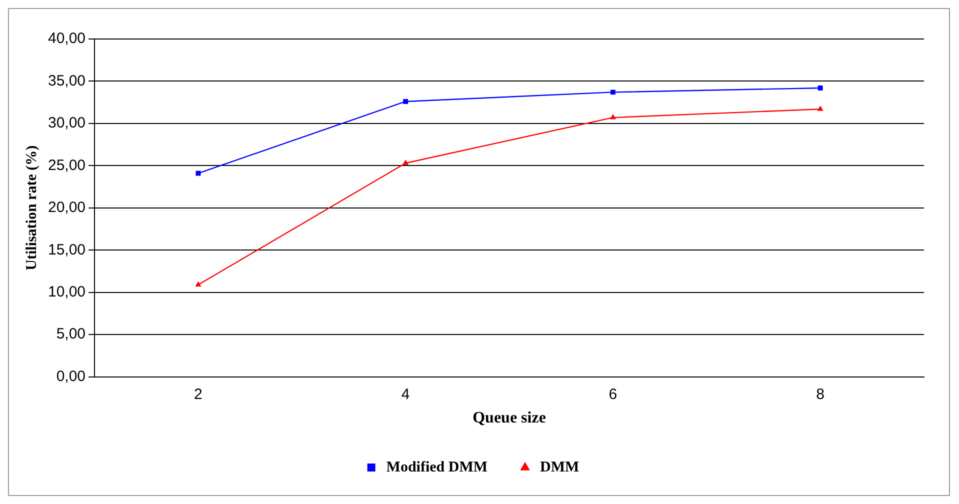  What do you see at coordinates (509, 418) in the screenshot?
I see `x-axis-title: Queue size` at bounding box center [509, 418].